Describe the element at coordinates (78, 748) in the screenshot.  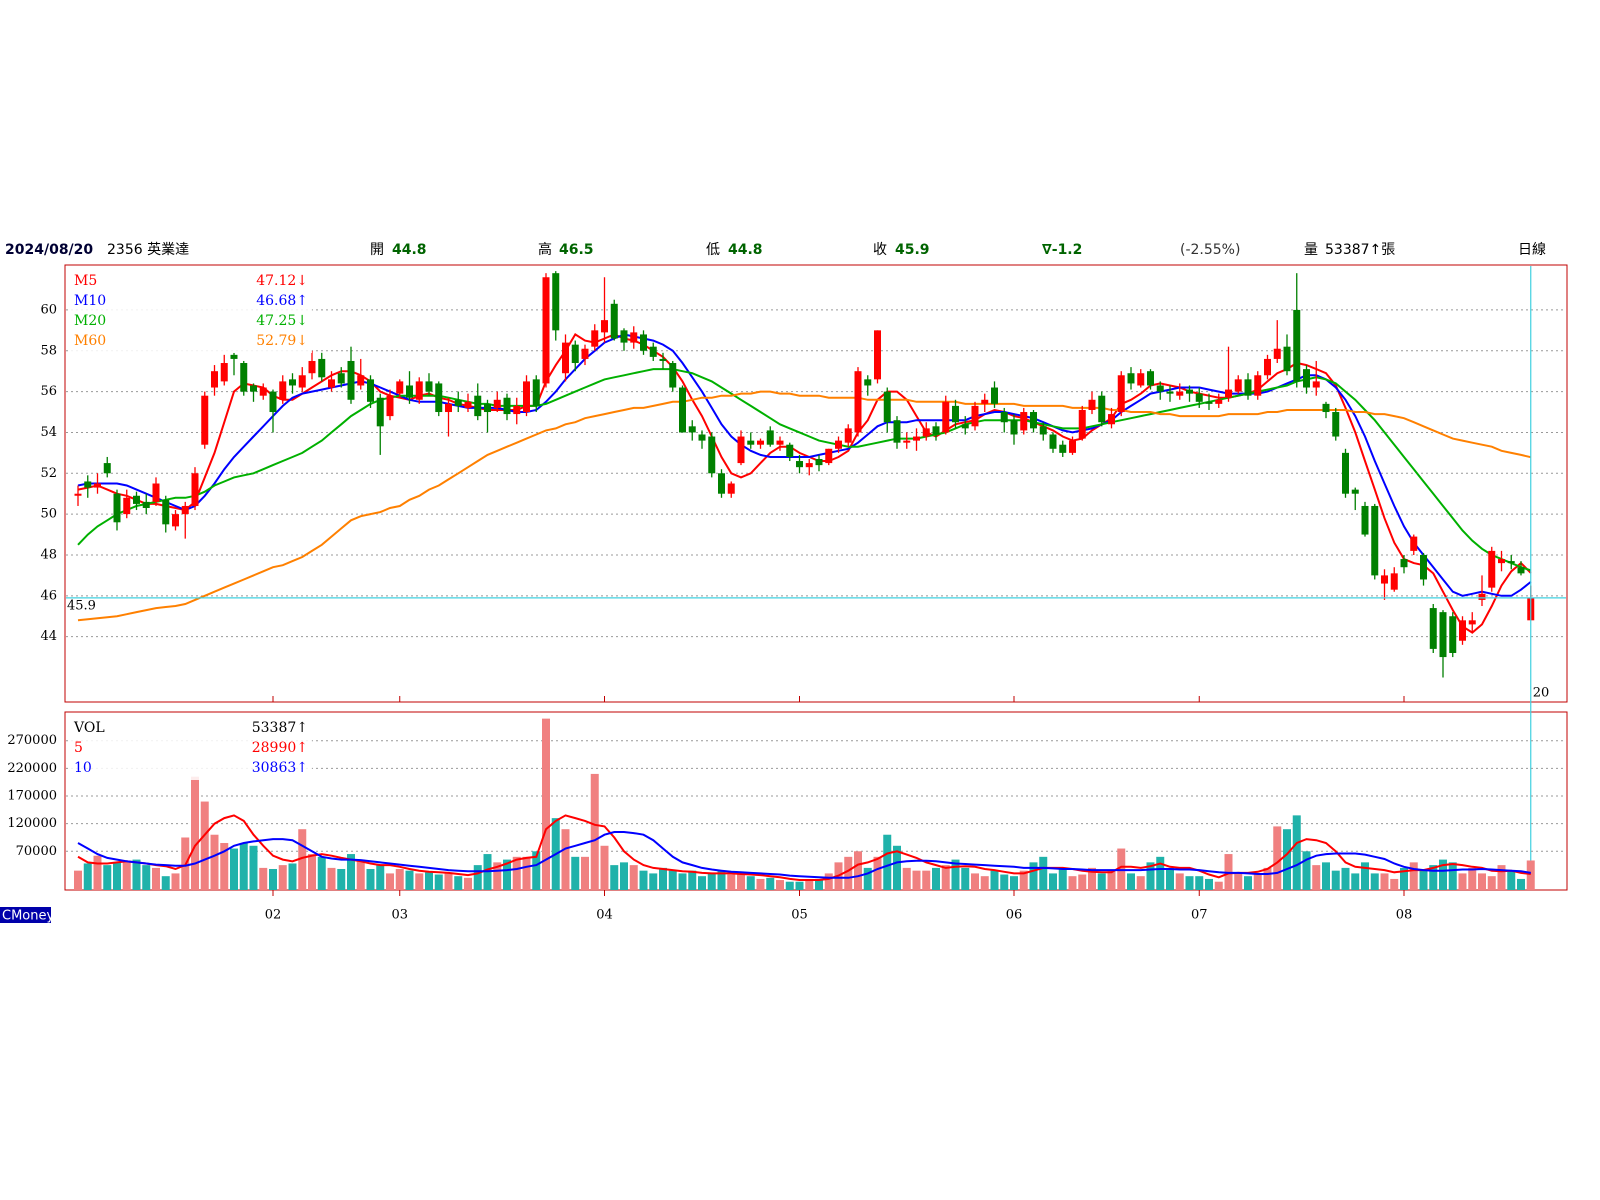
I see `legend-name: 5` at that location.